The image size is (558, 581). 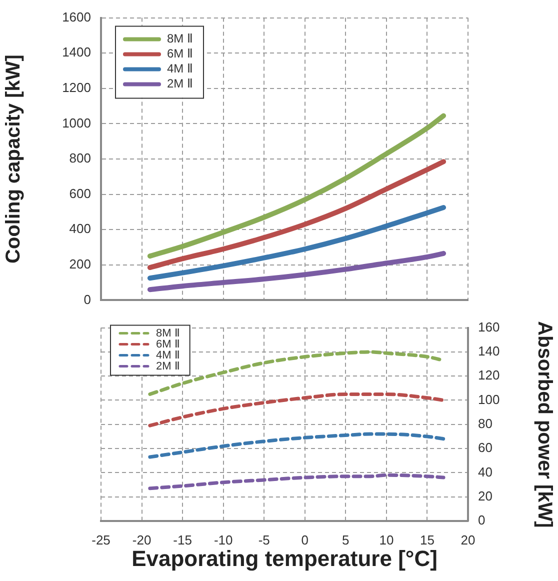 I want to click on y2-tick-label: 60, so click(x=485, y=448).